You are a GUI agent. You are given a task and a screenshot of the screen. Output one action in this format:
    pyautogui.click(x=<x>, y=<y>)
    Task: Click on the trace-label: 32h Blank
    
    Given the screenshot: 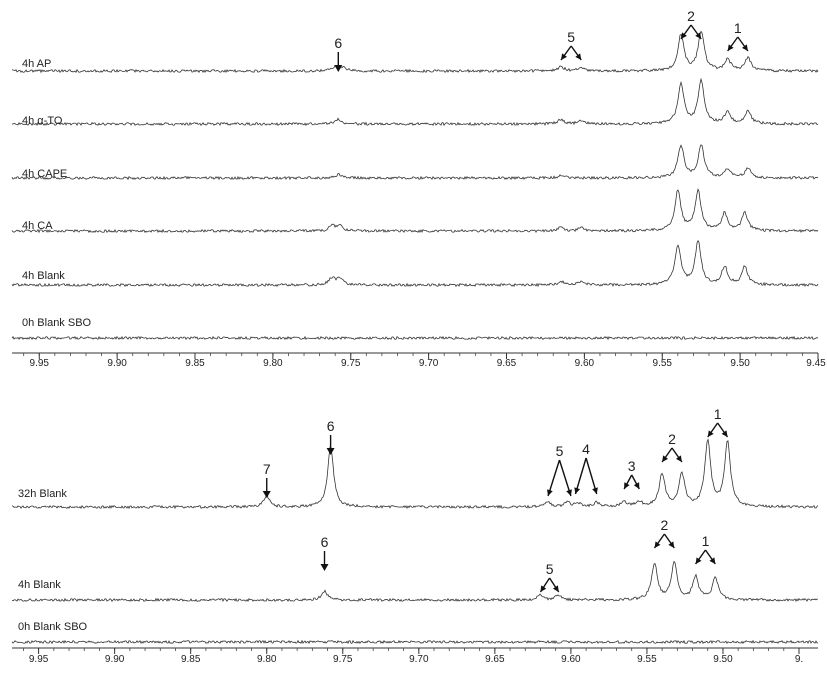 What is the action you would take?
    pyautogui.click(x=42, y=494)
    